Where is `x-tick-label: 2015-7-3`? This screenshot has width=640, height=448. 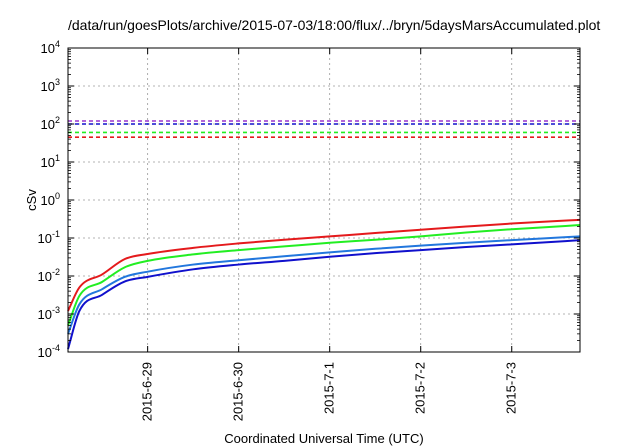
x-tick-label: 2015-7-3 is located at coordinates (511, 388).